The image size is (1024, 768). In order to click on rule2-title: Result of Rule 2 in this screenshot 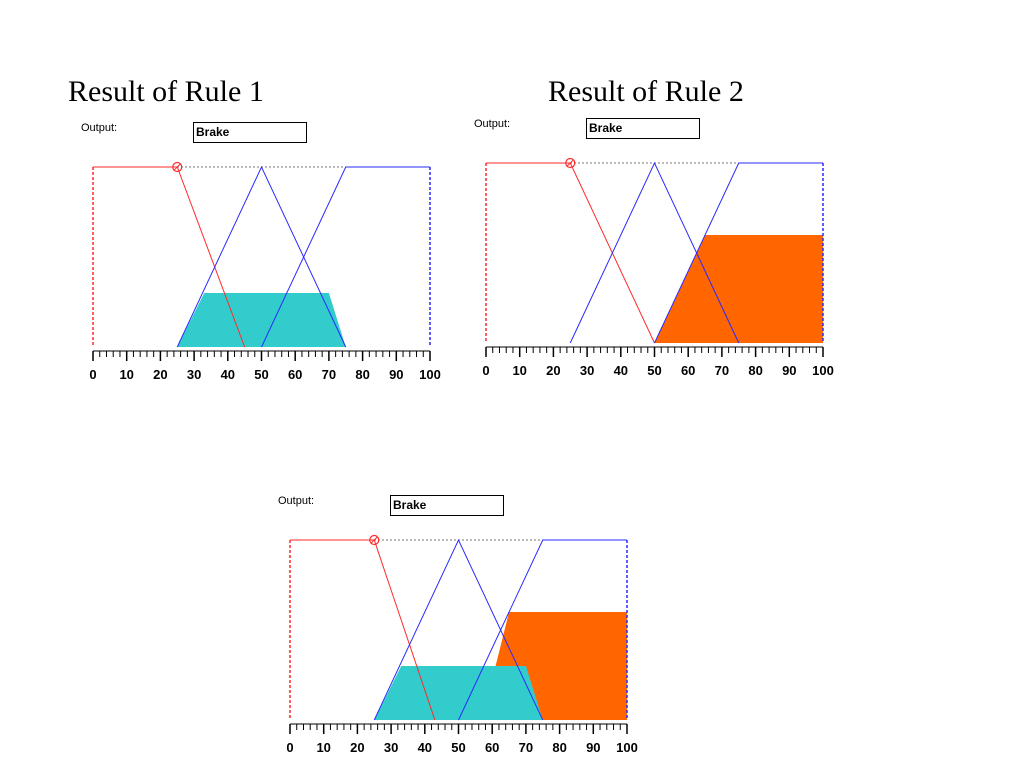, I will do `click(646, 91)`.